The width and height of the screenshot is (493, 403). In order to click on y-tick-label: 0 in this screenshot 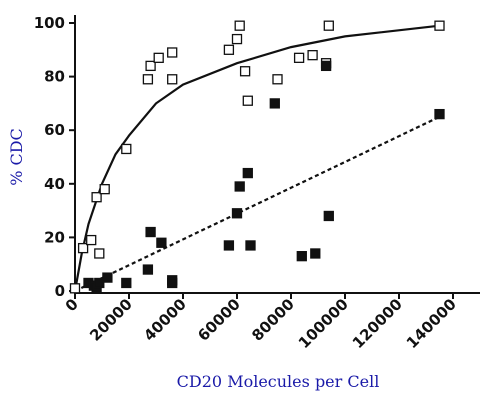, I will do `click(60, 291)`.